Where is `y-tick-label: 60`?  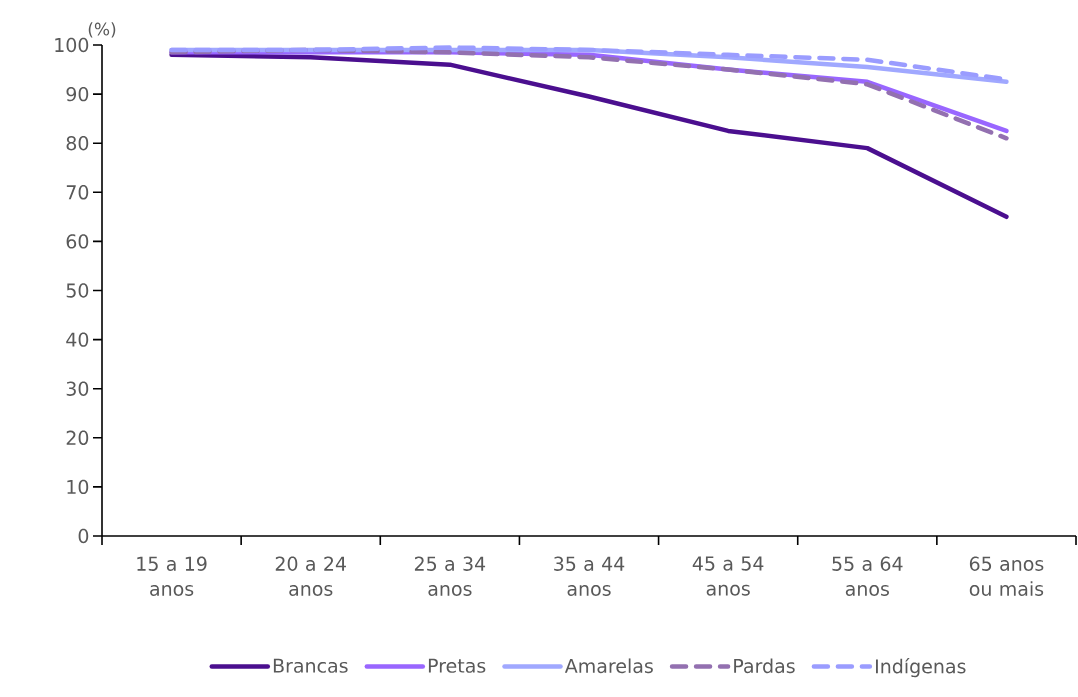
y-tick-label: 60 is located at coordinates (77, 241).